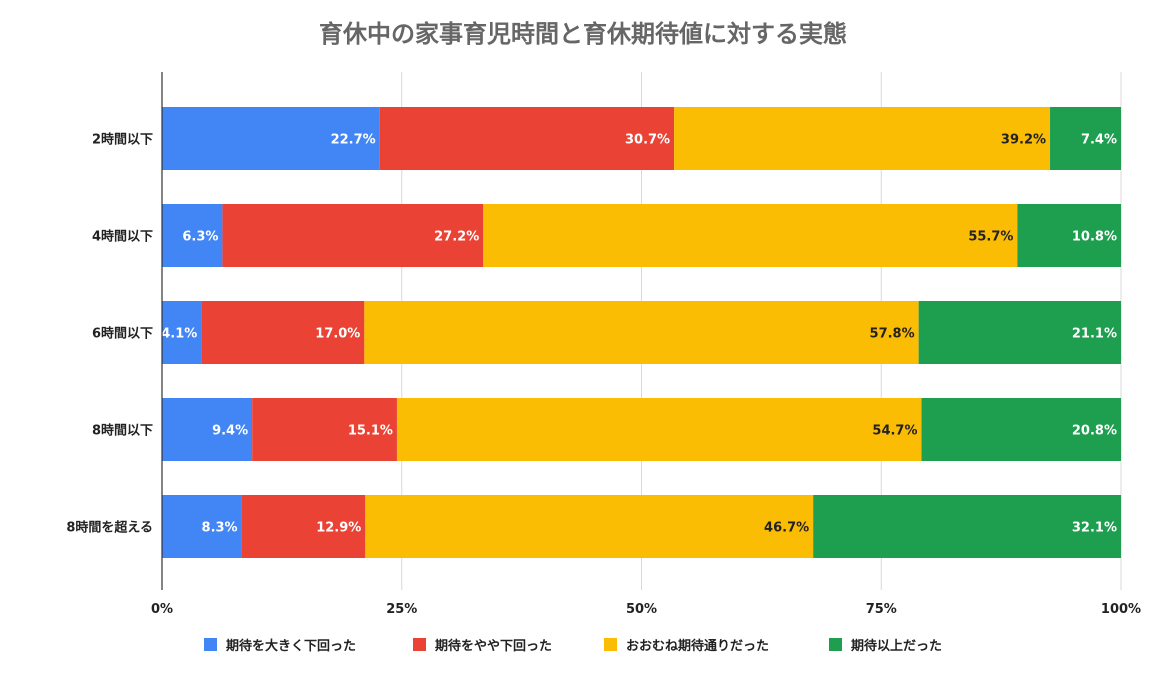 The width and height of the screenshot is (1167, 675). Describe the element at coordinates (220, 528) in the screenshot. I see `data-label: 8.3%` at that location.